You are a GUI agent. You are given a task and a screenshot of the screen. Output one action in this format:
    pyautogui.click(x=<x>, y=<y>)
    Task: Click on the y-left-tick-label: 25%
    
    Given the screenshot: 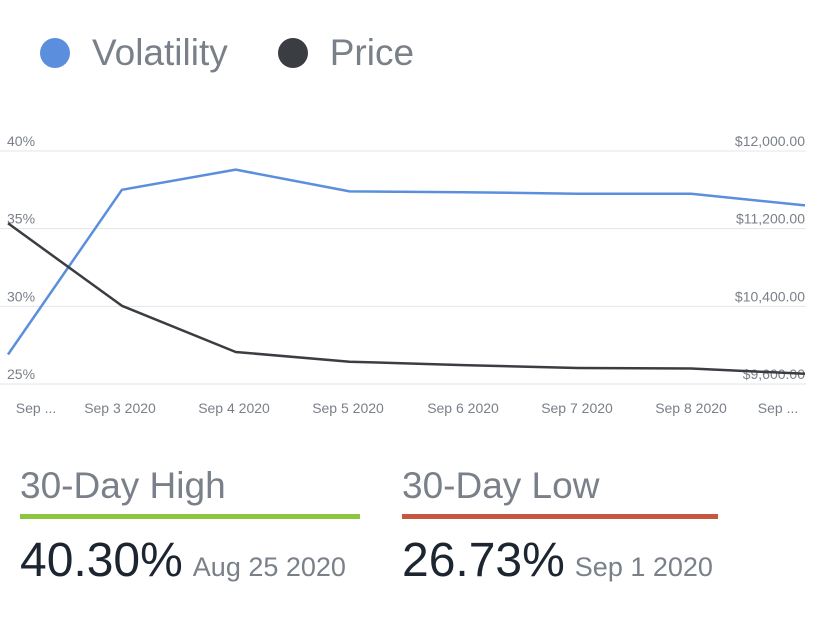 What is the action you would take?
    pyautogui.click(x=21, y=374)
    